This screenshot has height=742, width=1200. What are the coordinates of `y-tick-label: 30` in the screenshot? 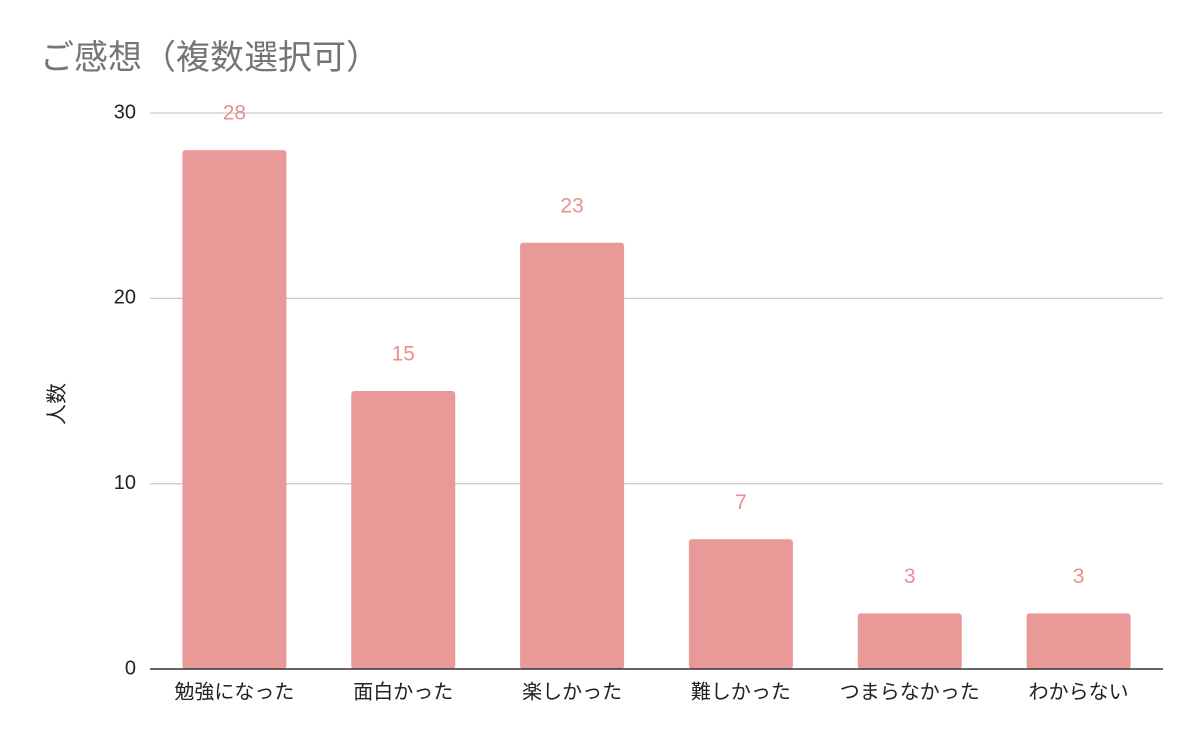 It's located at (125, 112).